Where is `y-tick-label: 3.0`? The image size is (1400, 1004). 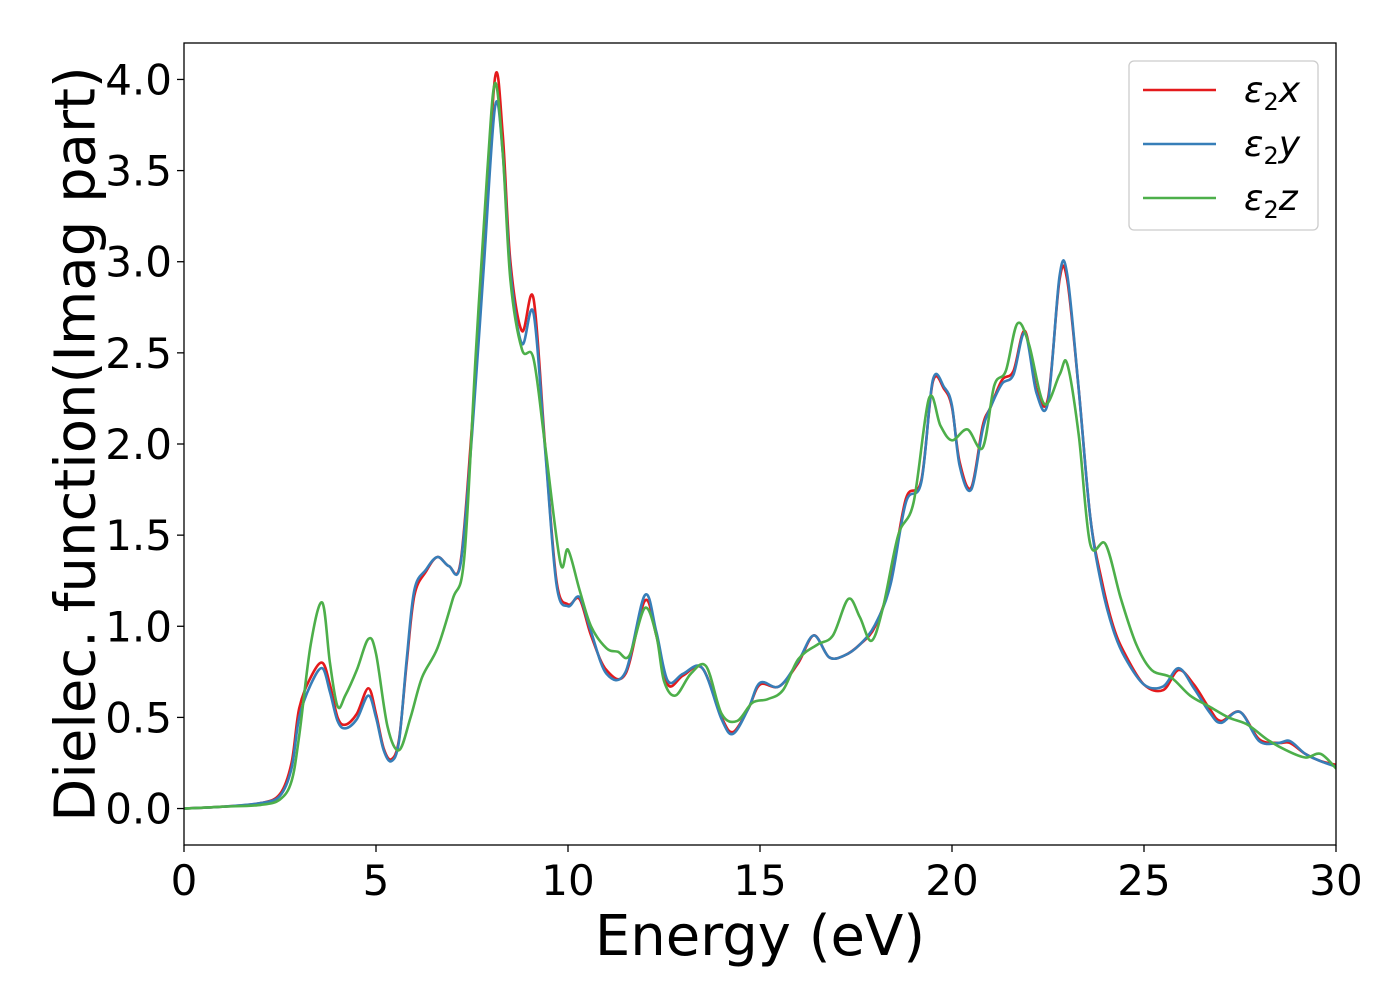
y-tick-label: 3.0 is located at coordinates (138, 262).